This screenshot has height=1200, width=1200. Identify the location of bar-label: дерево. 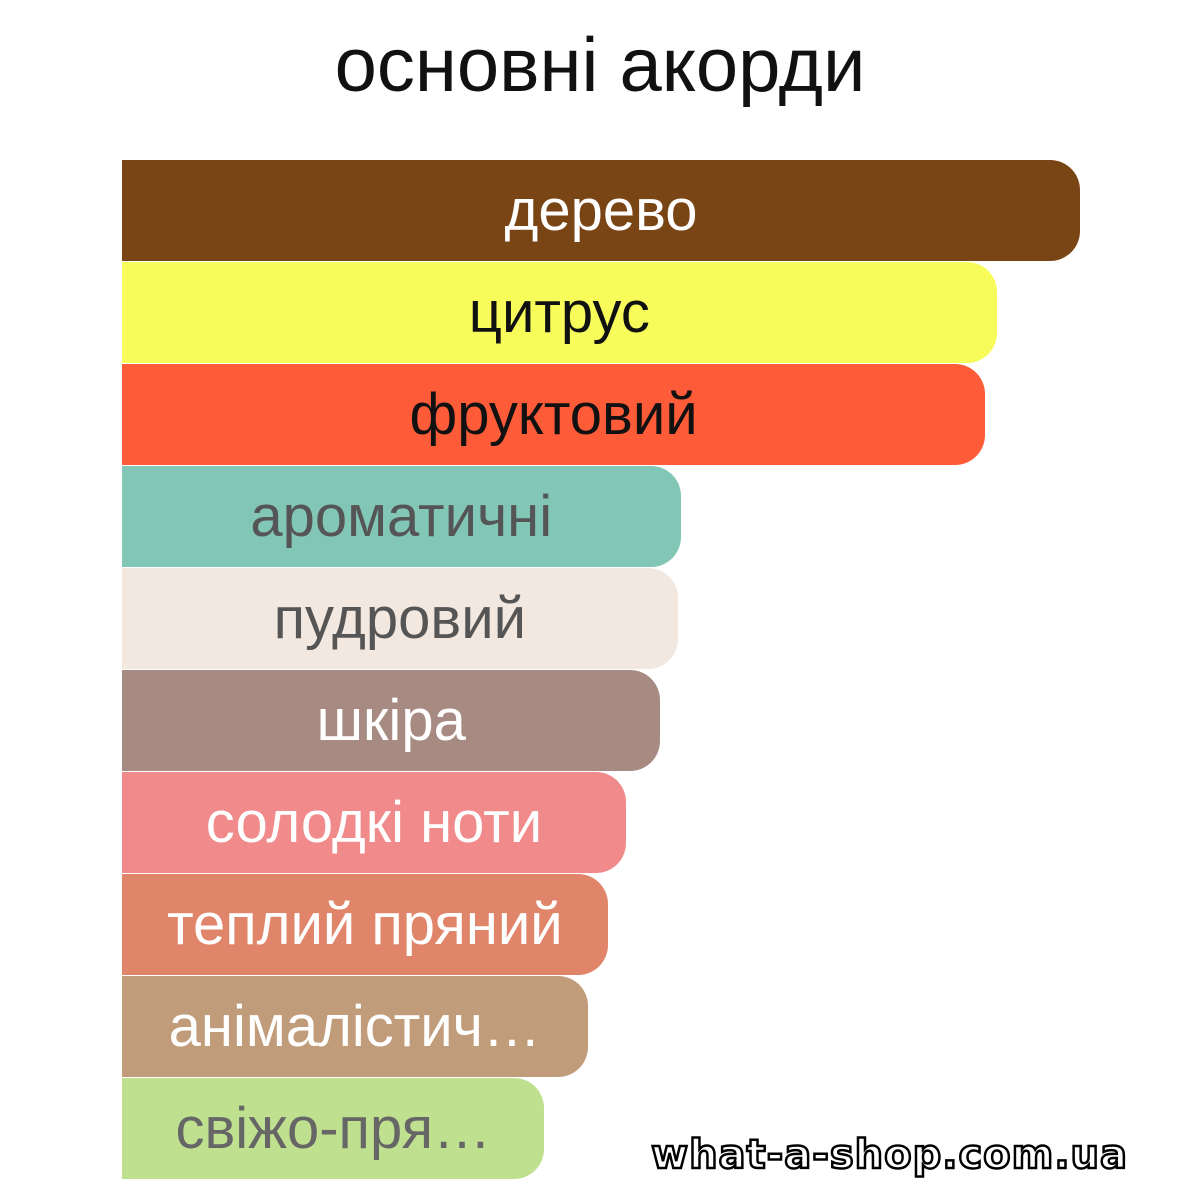
(601, 210).